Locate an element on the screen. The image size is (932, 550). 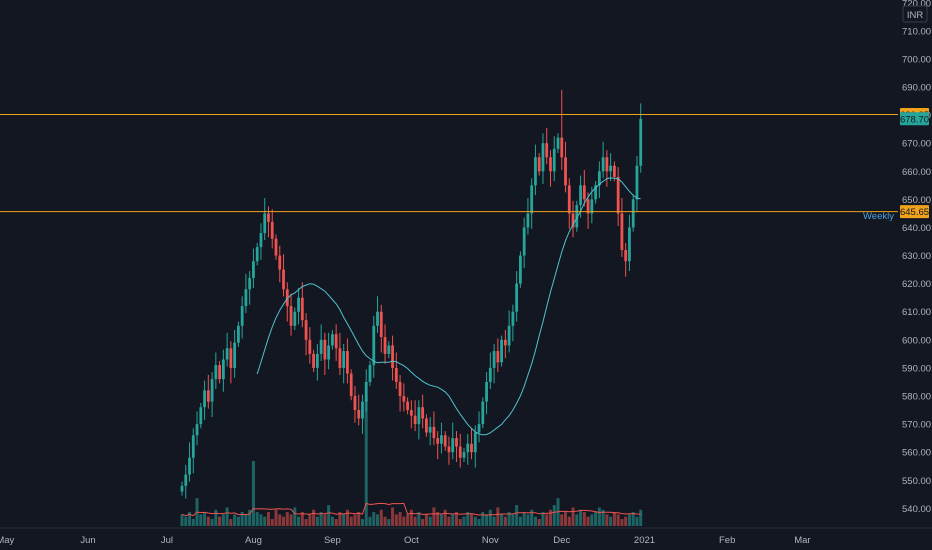
last-price-tag is located at coordinates (914, 119).